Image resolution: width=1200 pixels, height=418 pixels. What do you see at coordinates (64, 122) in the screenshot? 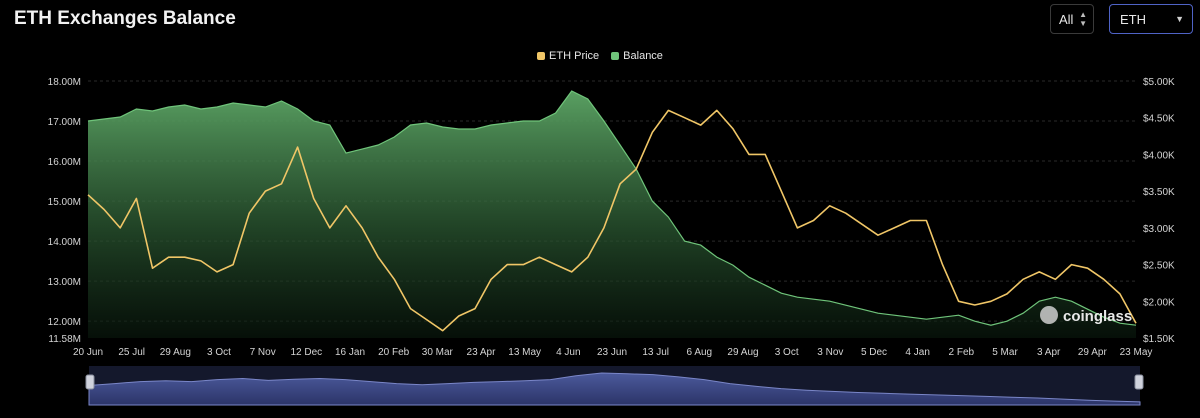
I see `left-axis-tick: 17.00M` at bounding box center [64, 122].